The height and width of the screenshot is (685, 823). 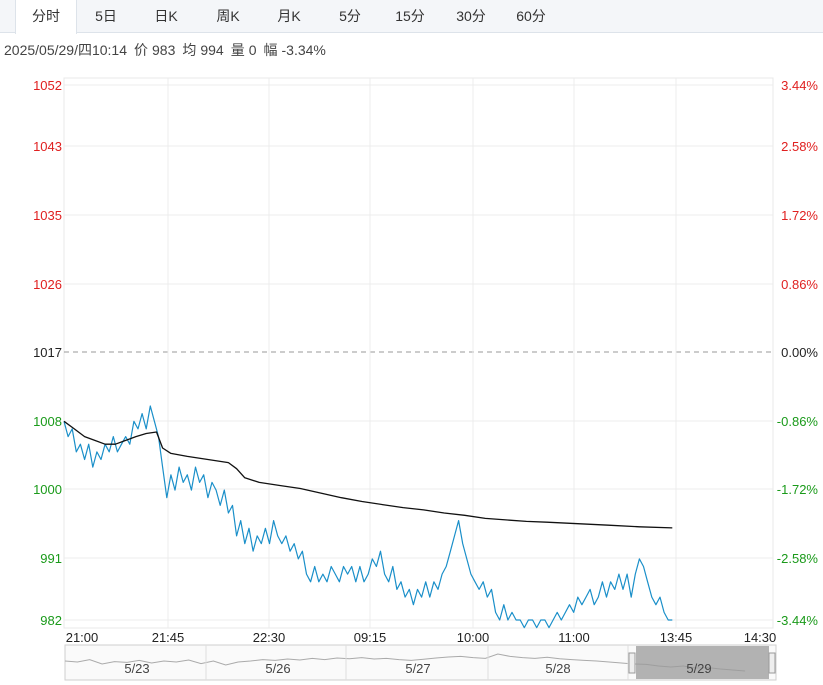 What do you see at coordinates (106, 16) in the screenshot?
I see `tab-5day: 5日` at bounding box center [106, 16].